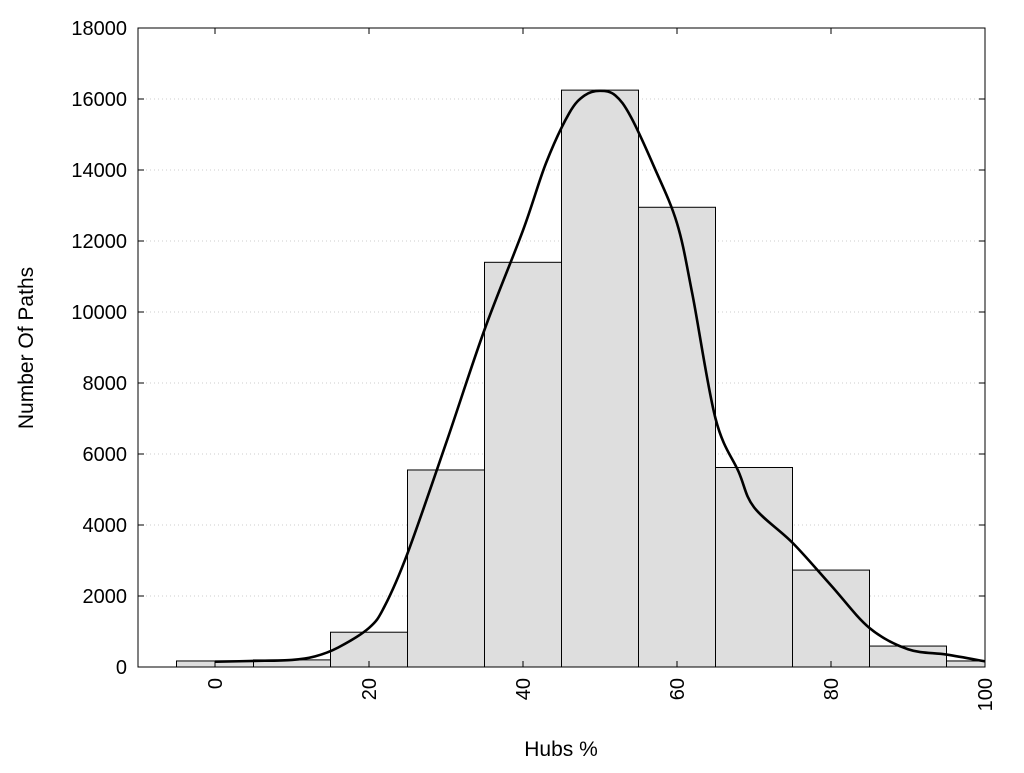 The image size is (1024, 773). What do you see at coordinates (99, 171) in the screenshot?
I see `y-tick-label: 14000` at bounding box center [99, 171].